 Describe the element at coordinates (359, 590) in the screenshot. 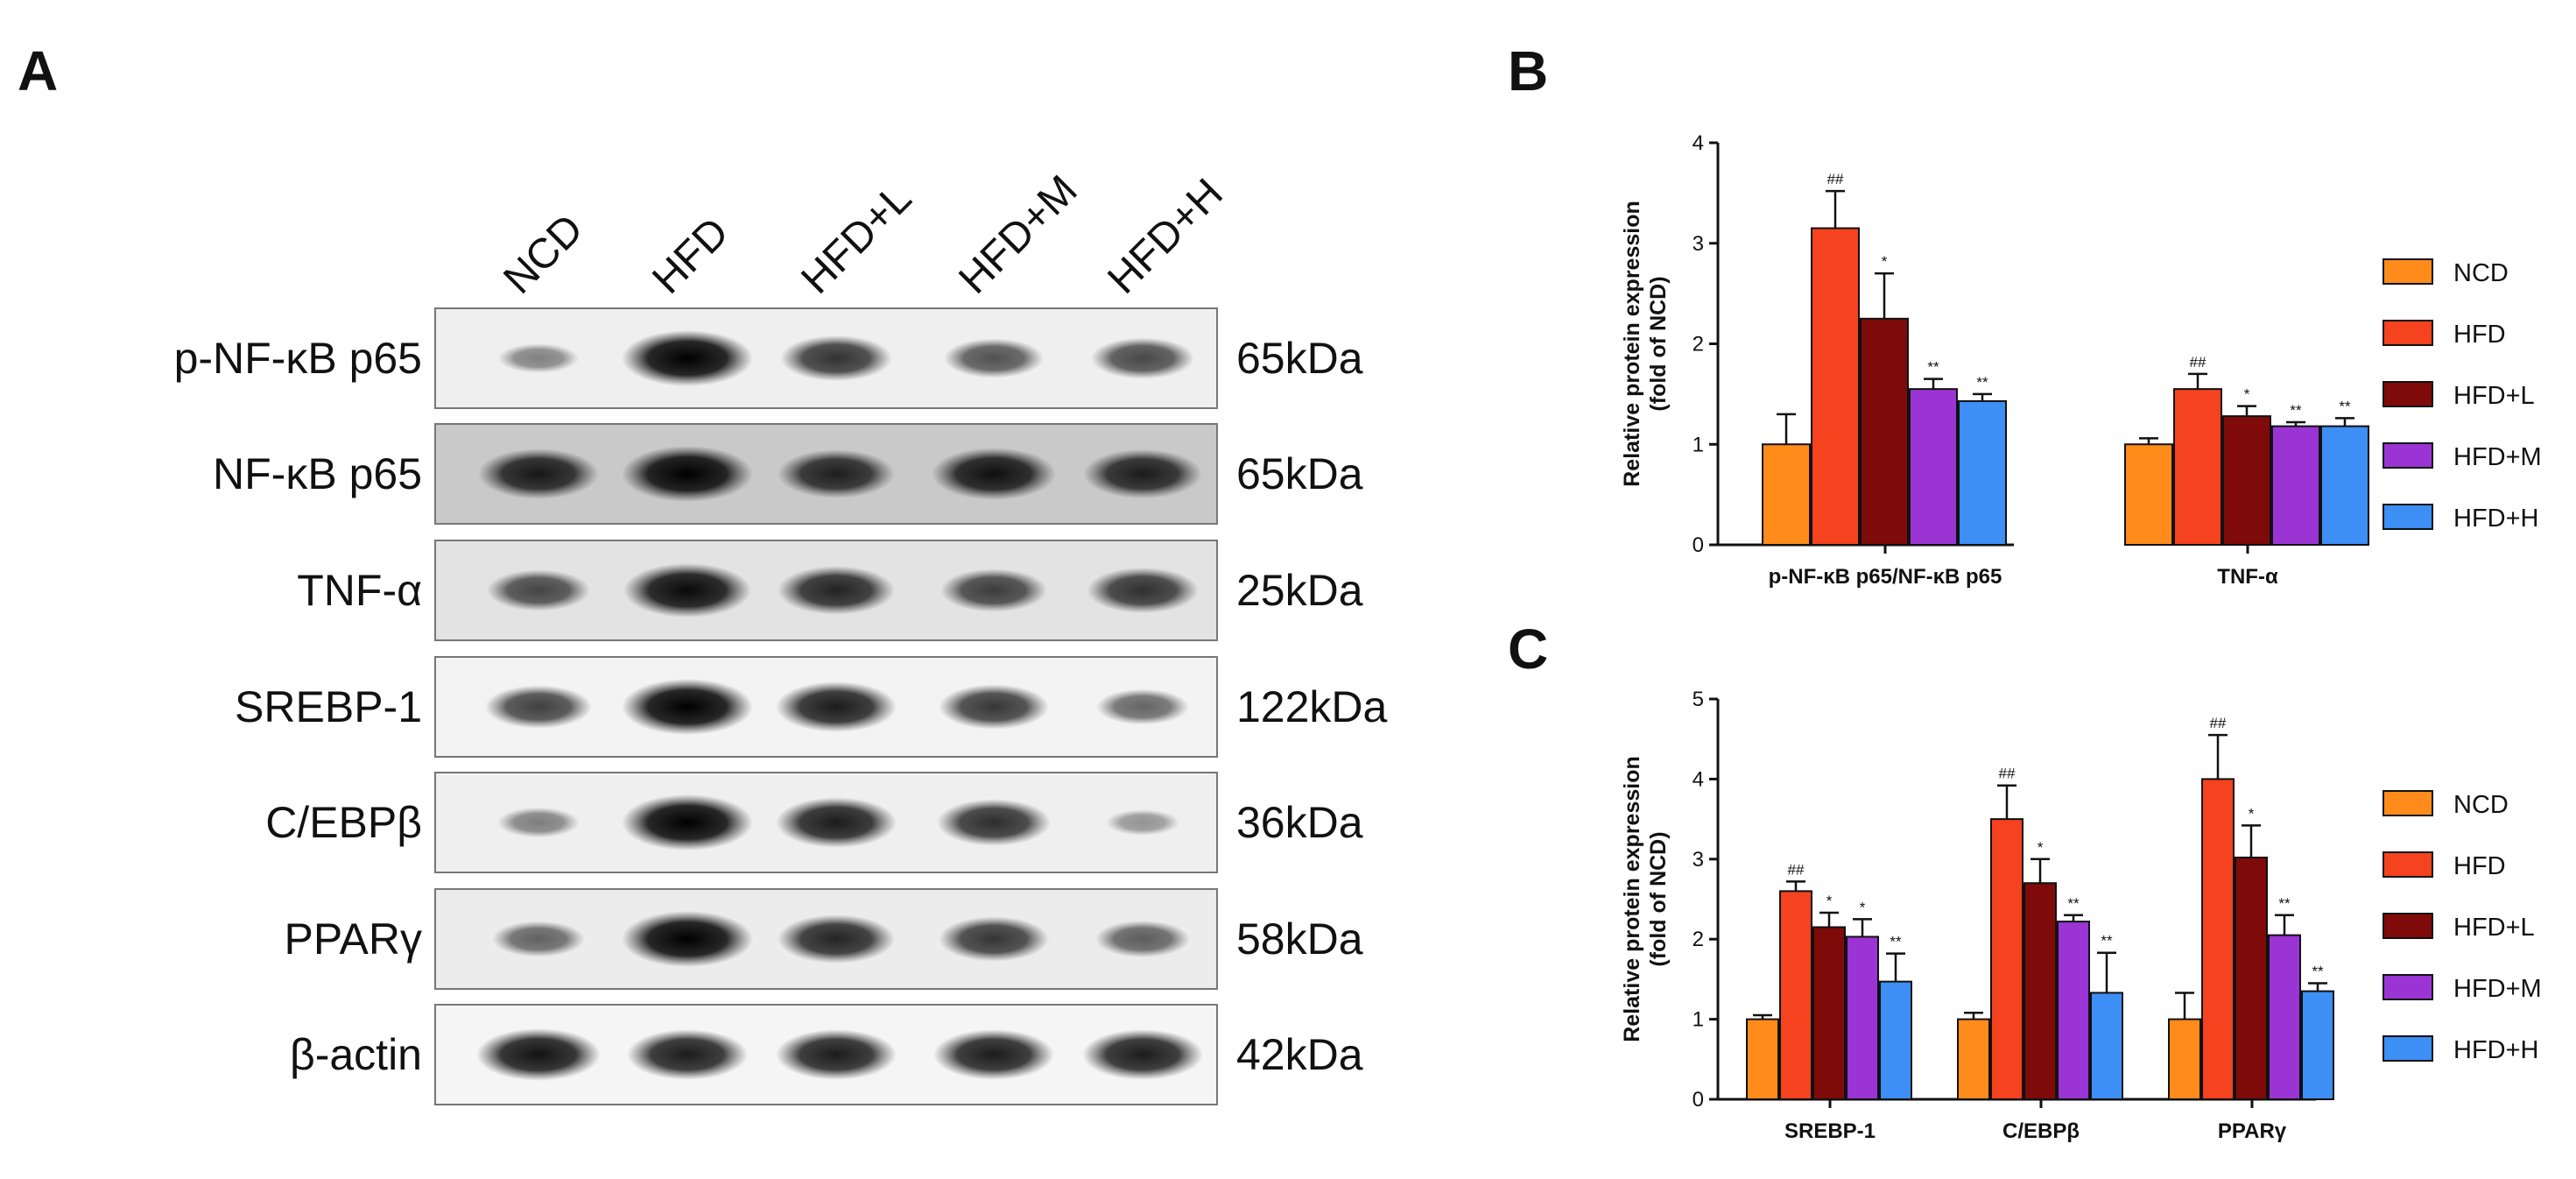

I see `protein-label: TNF-α` at that location.